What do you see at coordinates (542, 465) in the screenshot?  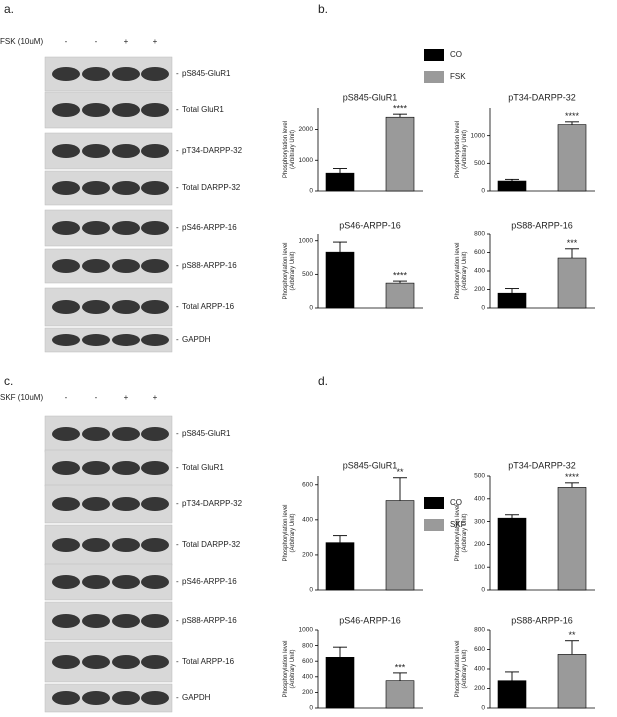 I see `chart-title: pT34-DARPP-32` at bounding box center [542, 465].